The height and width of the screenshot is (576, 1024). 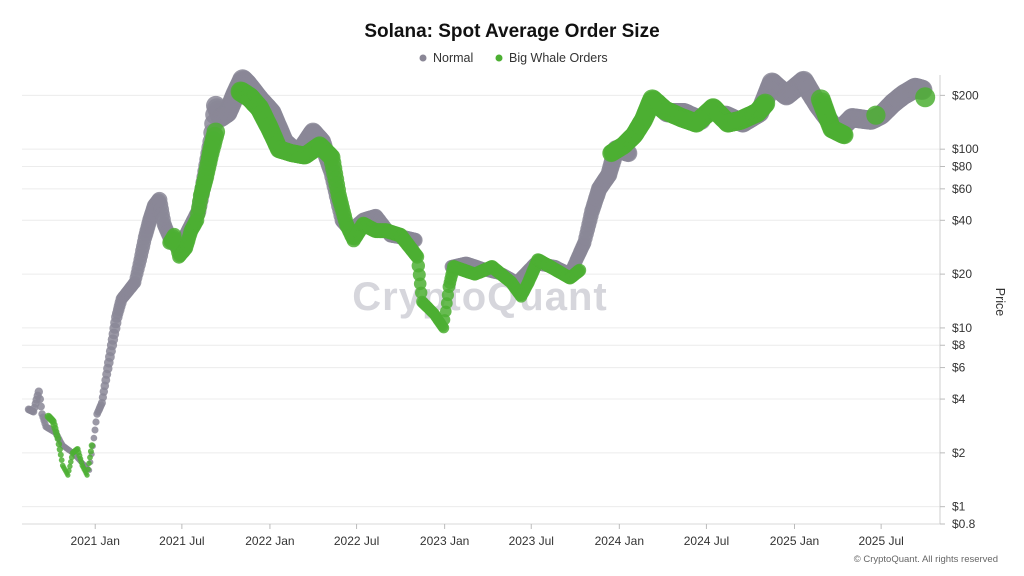 What do you see at coordinates (181, 541) in the screenshot?
I see `x-tick-label-2021-jul: 2021 Jul` at bounding box center [181, 541].